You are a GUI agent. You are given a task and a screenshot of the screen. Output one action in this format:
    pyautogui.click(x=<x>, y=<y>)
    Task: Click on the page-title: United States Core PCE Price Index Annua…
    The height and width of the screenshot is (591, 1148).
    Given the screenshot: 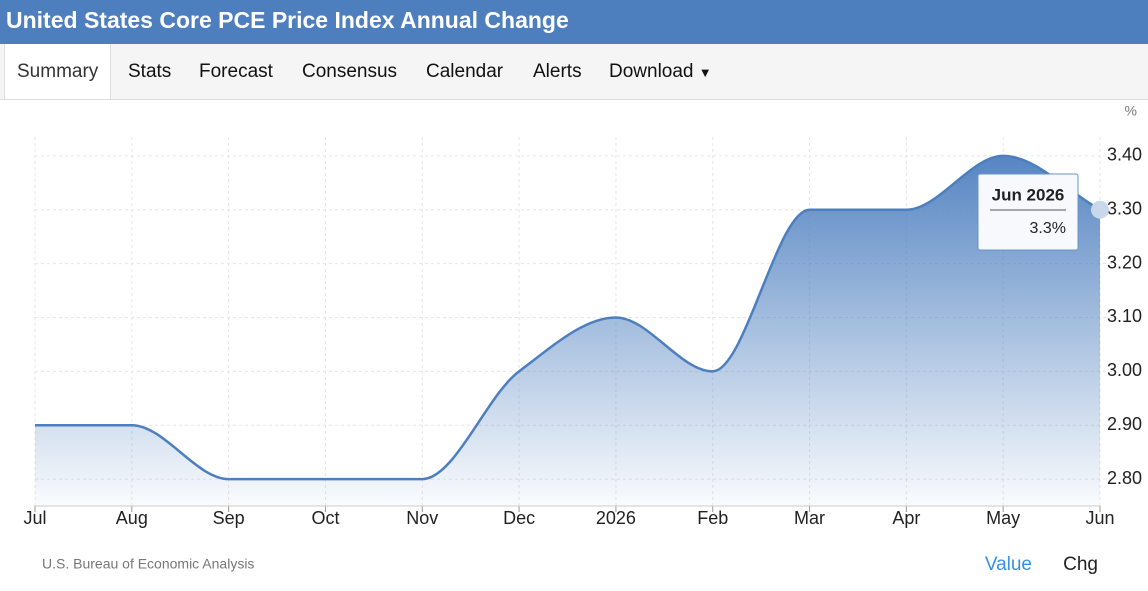 What is the action you would take?
    pyautogui.click(x=574, y=22)
    